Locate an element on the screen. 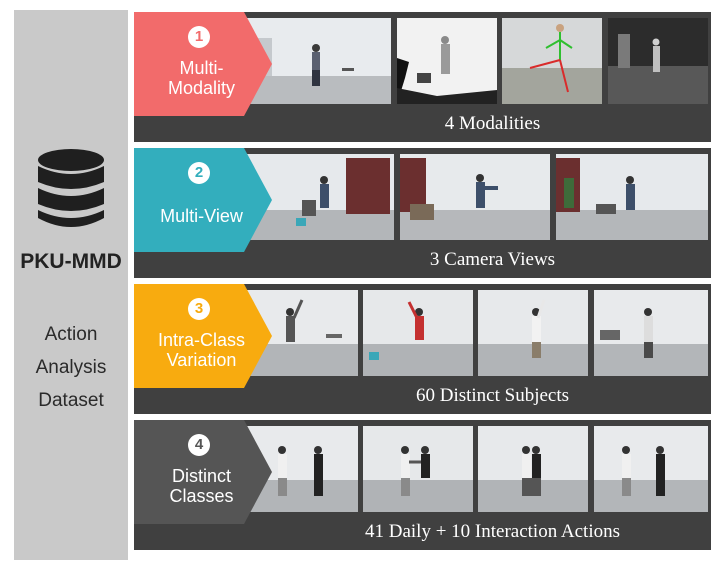 This screenshot has width=721, height=568. database-icon is located at coordinates (71, 188).